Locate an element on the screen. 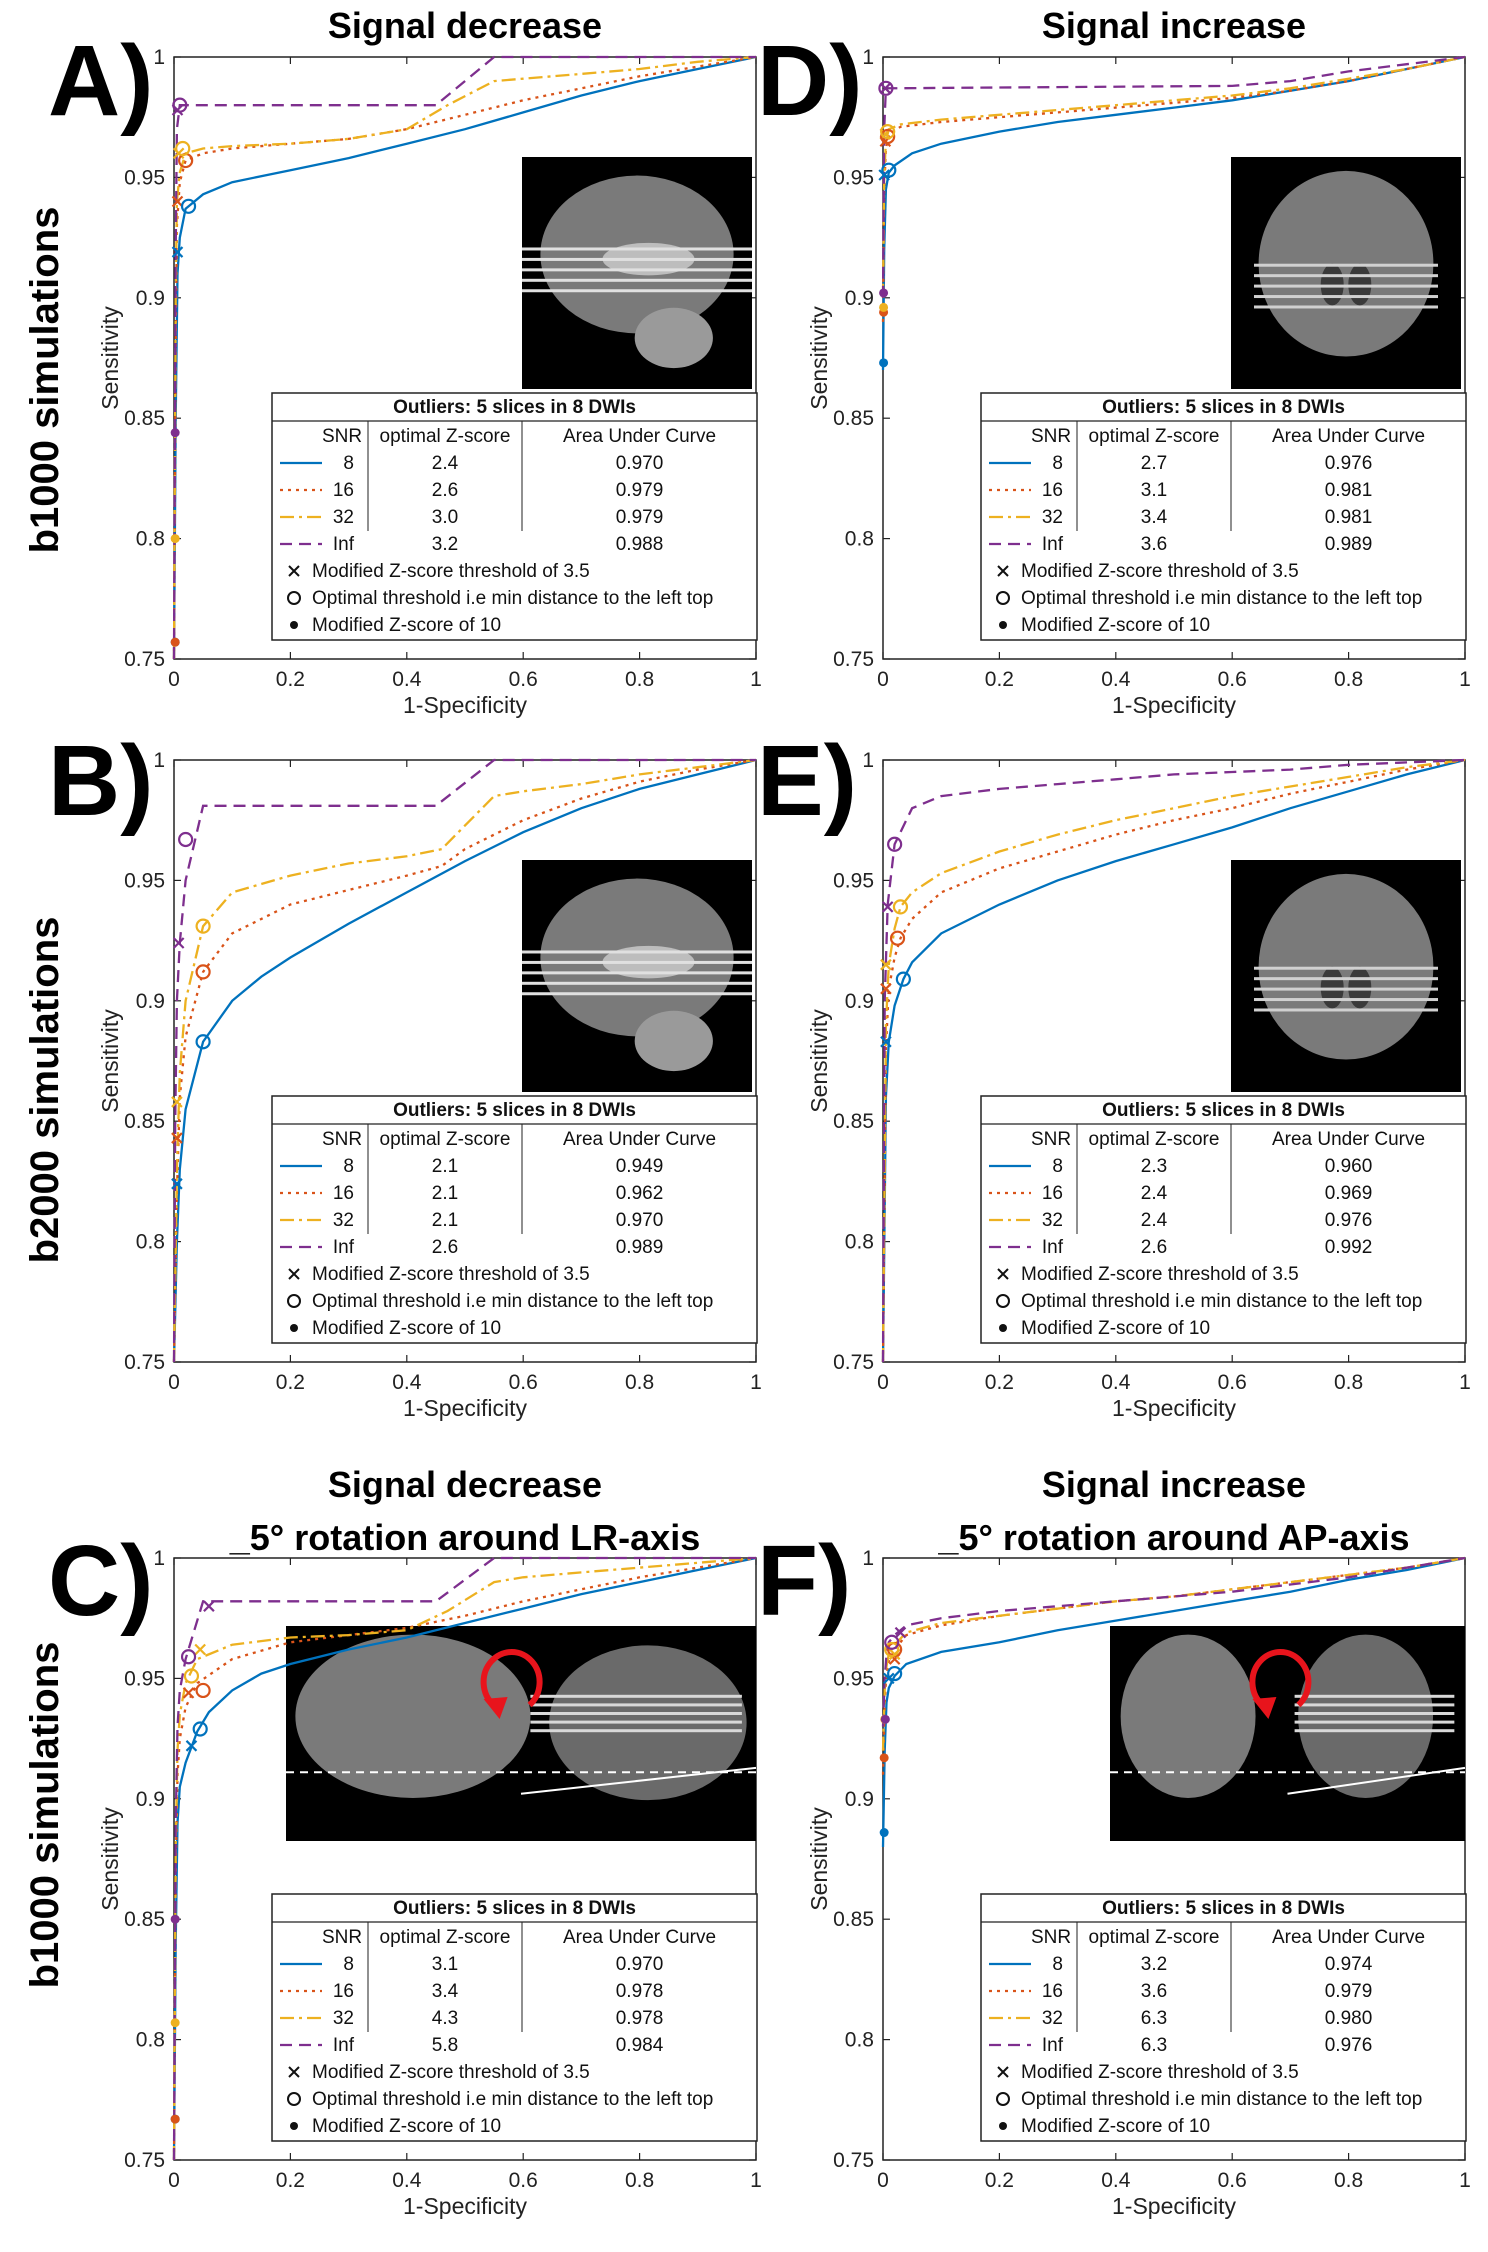  legend-snr-value: 8 is located at coordinates (1057, 1166).